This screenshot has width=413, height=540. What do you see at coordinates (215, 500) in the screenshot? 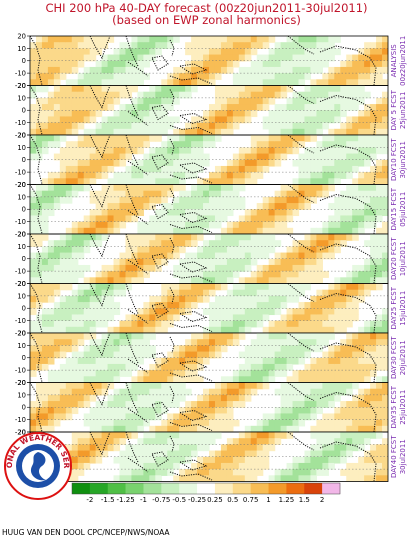
I see `colorbar-label: 0.25` at bounding box center [215, 500].